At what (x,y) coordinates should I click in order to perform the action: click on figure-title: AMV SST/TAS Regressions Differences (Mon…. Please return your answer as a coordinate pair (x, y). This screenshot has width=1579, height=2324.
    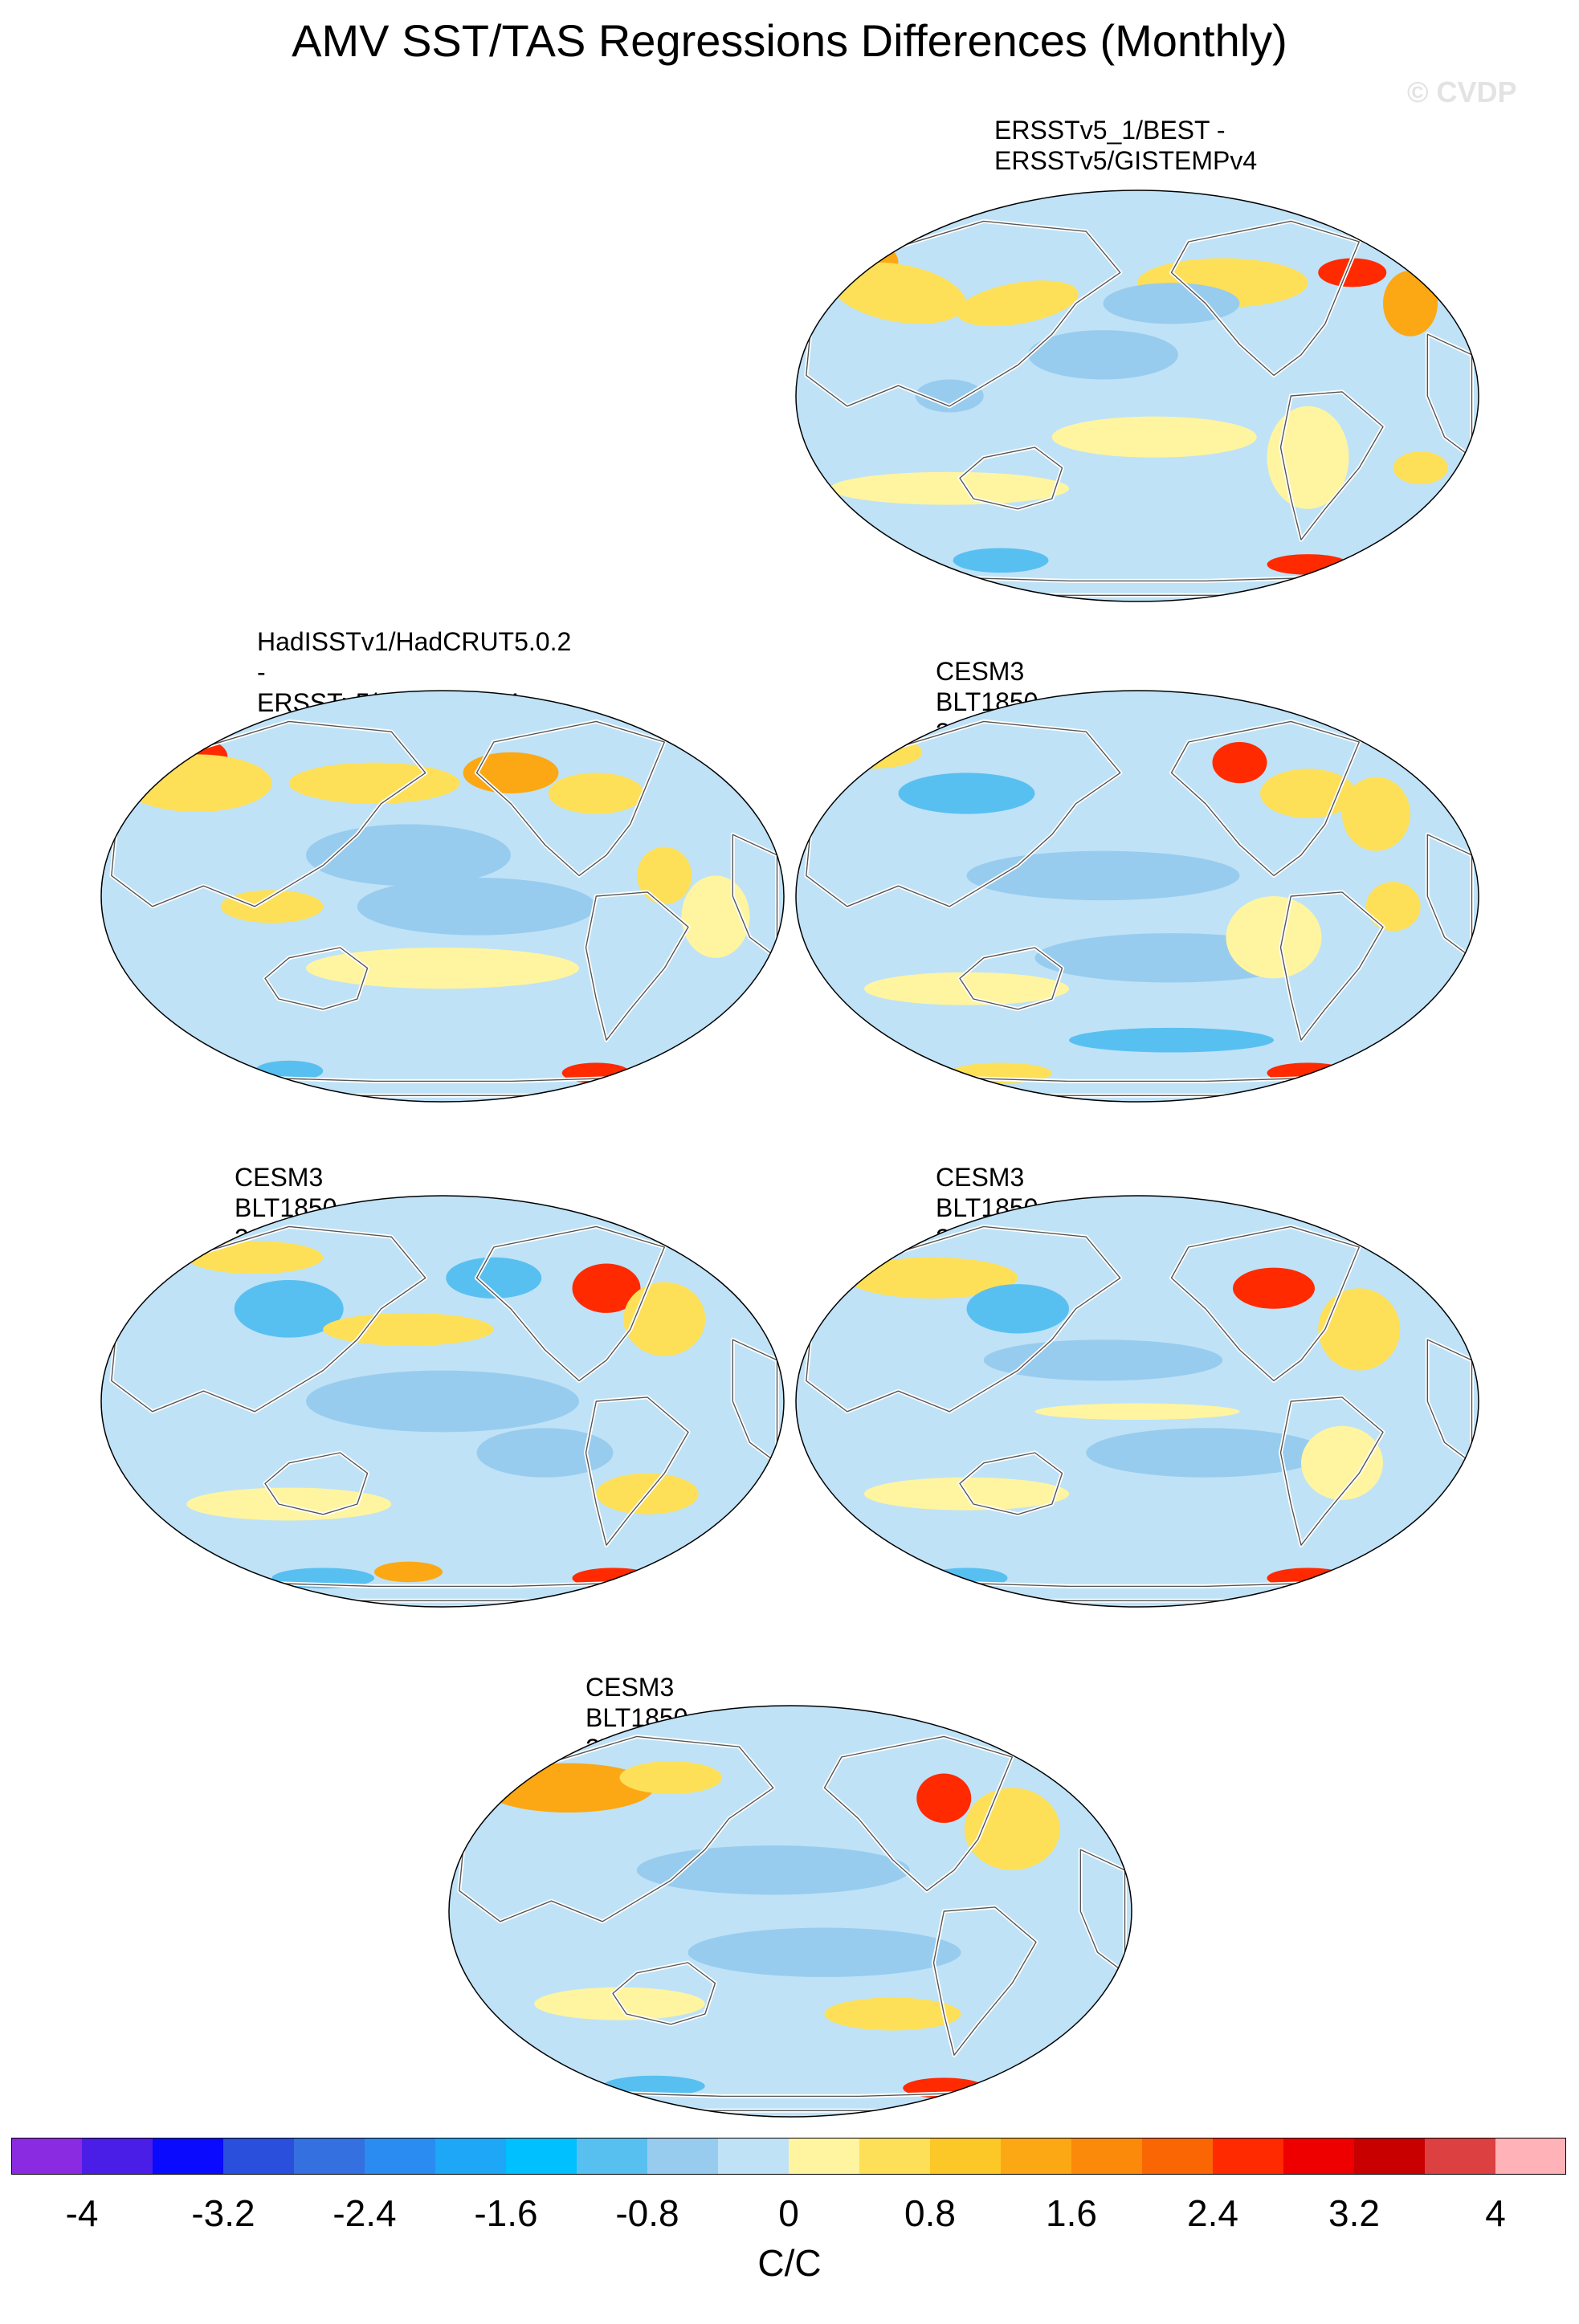
    Looking at the image, I should click on (789, 41).